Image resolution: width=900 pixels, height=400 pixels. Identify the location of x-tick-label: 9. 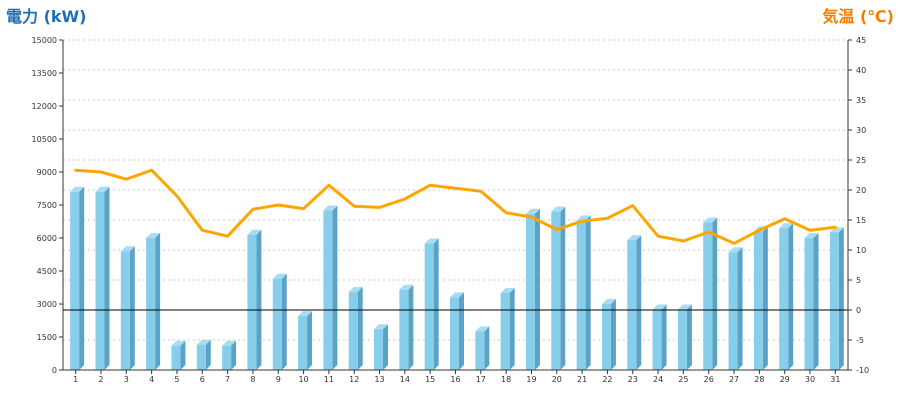
(278, 379).